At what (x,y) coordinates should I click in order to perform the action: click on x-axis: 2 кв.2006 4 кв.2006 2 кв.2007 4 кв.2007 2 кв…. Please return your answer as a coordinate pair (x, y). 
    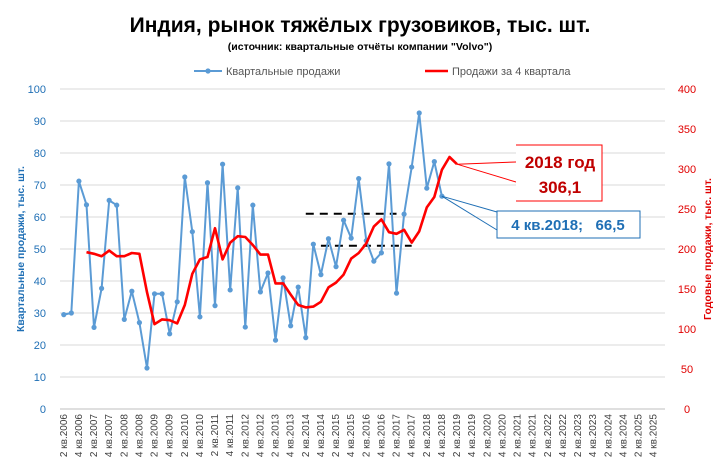
    Looking at the image, I should click on (362, 432).